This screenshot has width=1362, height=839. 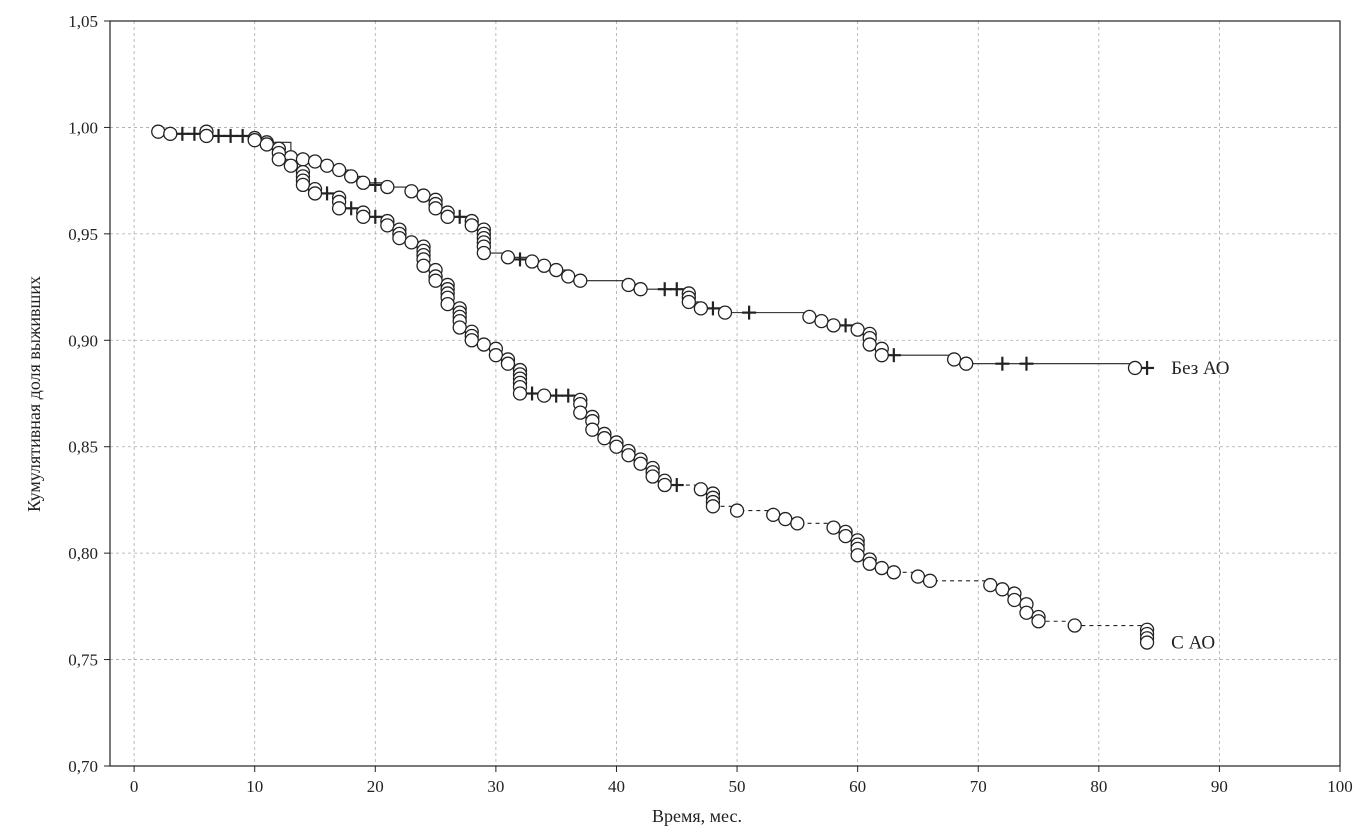 What do you see at coordinates (83, 340) in the screenshot?
I see `y-tick-label: 0,90` at bounding box center [83, 340].